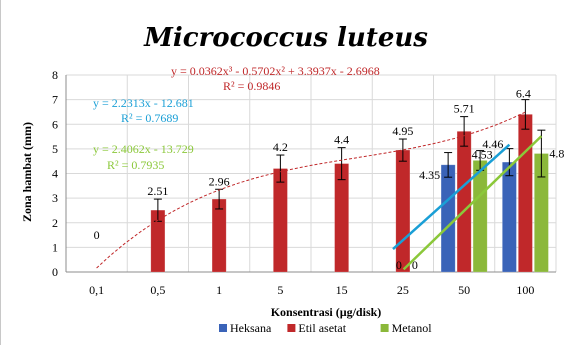 This screenshot has height=345, width=565. I want to click on y-tick-label: 1, so click(55, 247).